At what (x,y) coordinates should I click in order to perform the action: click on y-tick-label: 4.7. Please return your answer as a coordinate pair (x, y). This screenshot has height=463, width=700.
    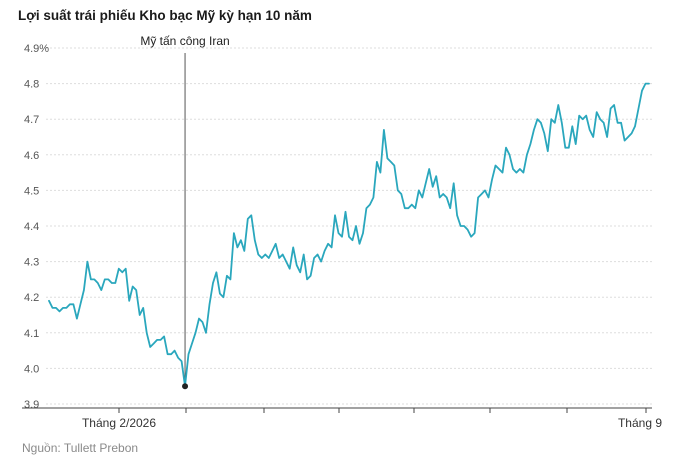
    Looking at the image, I should click on (31, 120).